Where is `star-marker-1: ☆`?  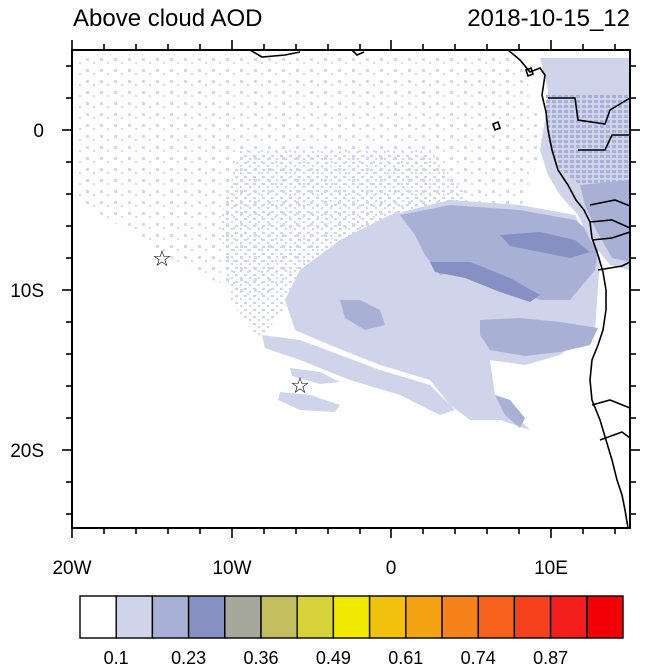 star-marker-1: ☆ is located at coordinates (162, 258).